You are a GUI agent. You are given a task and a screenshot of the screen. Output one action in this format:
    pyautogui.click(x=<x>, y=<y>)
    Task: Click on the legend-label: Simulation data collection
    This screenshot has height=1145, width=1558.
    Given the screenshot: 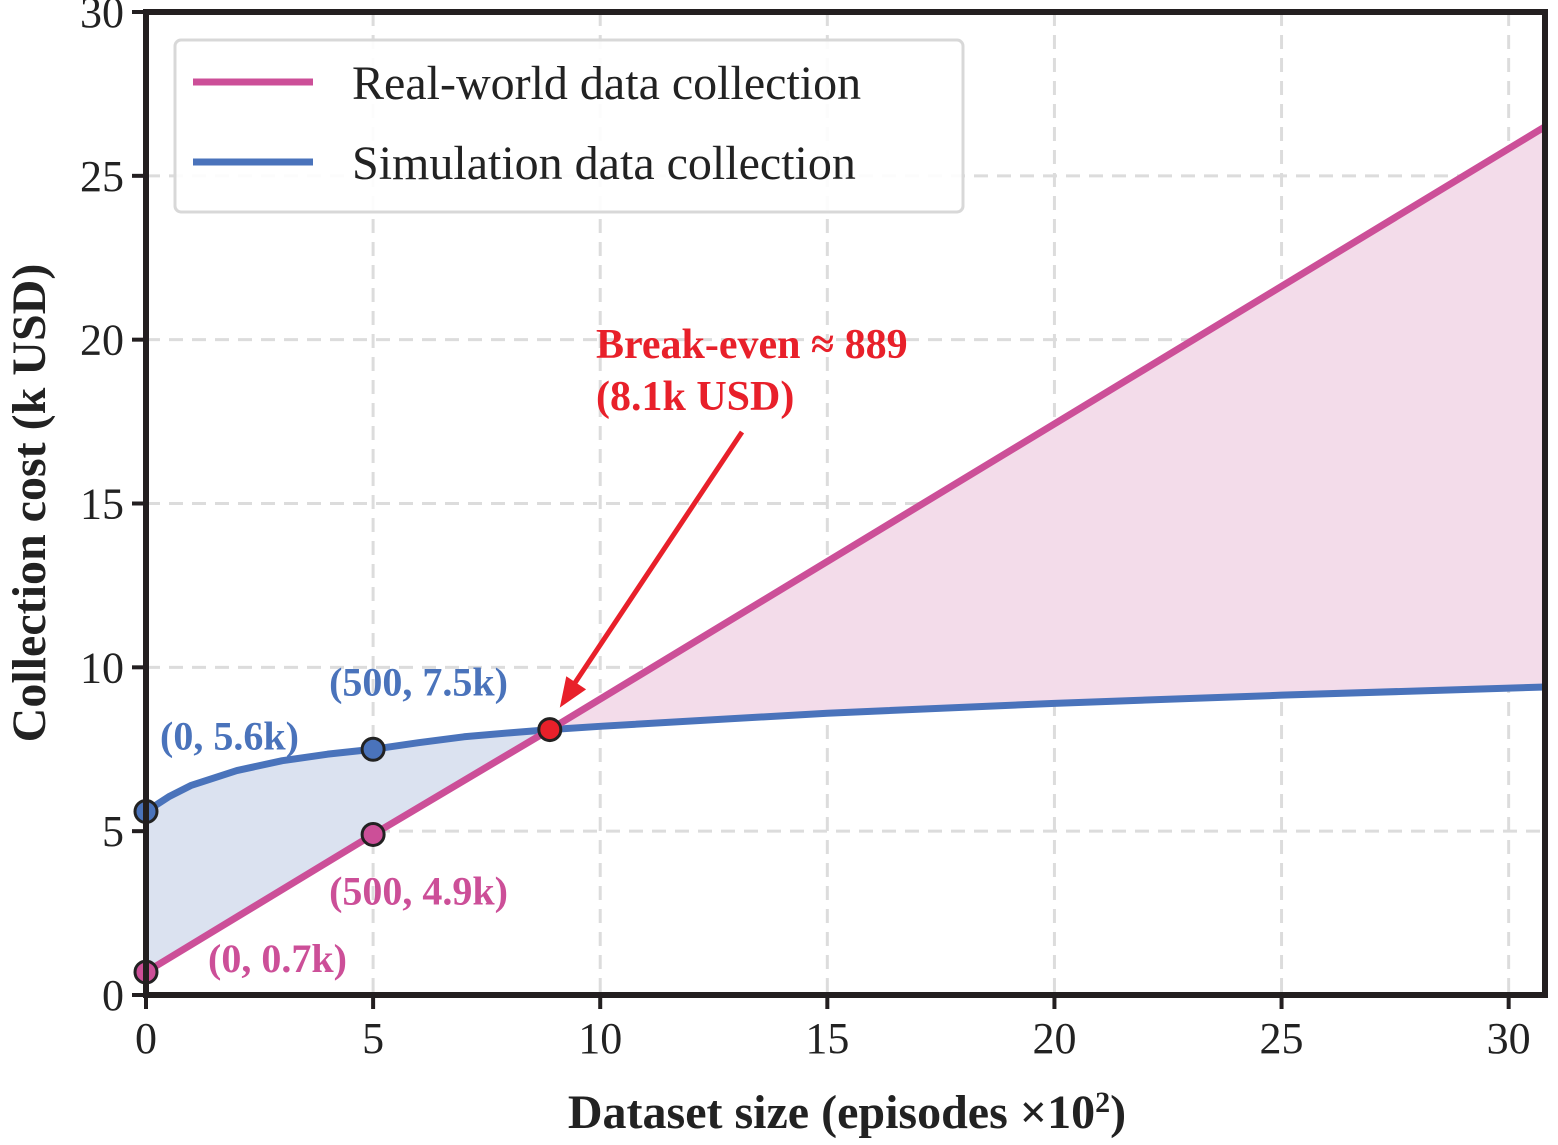 What is the action you would take?
    pyautogui.click(x=604, y=163)
    